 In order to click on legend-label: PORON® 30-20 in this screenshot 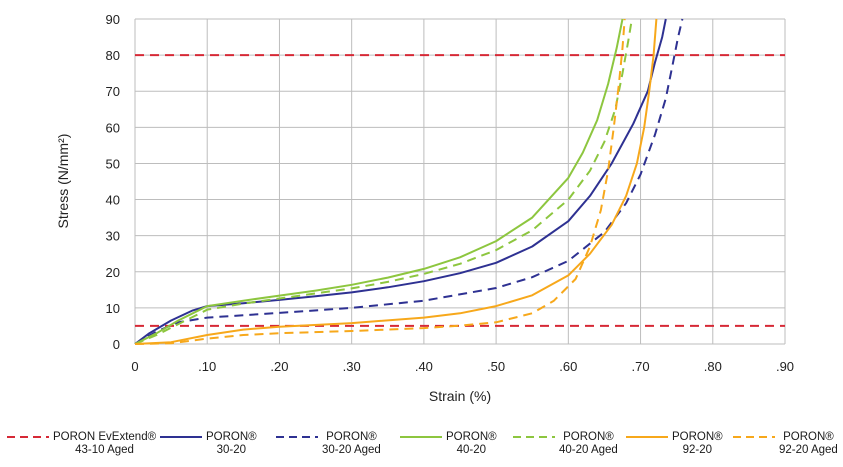, I will do `click(231, 443)`.